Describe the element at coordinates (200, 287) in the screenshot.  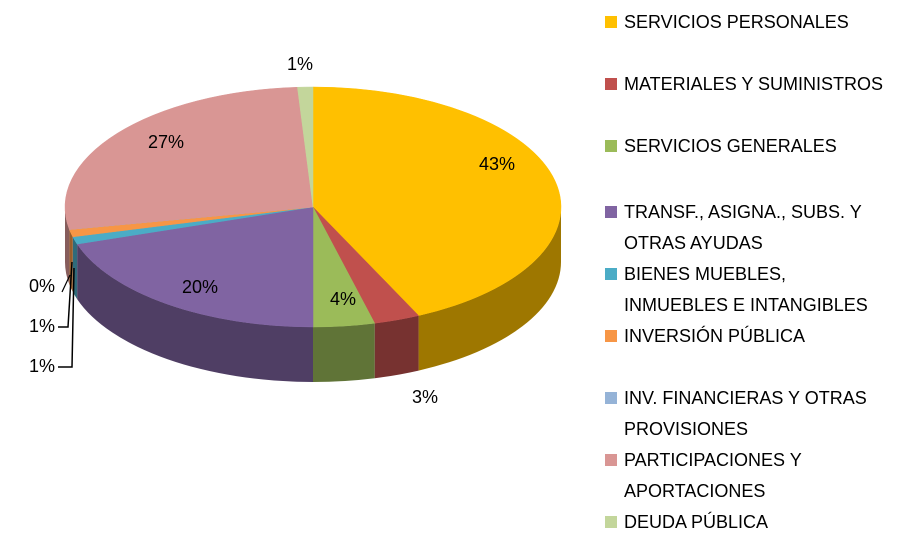
I see `data-label: 20%` at that location.